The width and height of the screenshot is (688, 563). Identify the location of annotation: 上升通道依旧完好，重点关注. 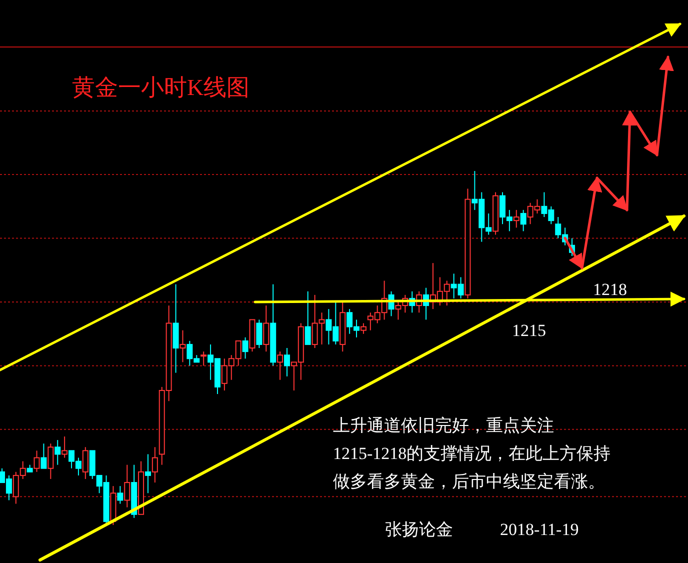
(443, 425).